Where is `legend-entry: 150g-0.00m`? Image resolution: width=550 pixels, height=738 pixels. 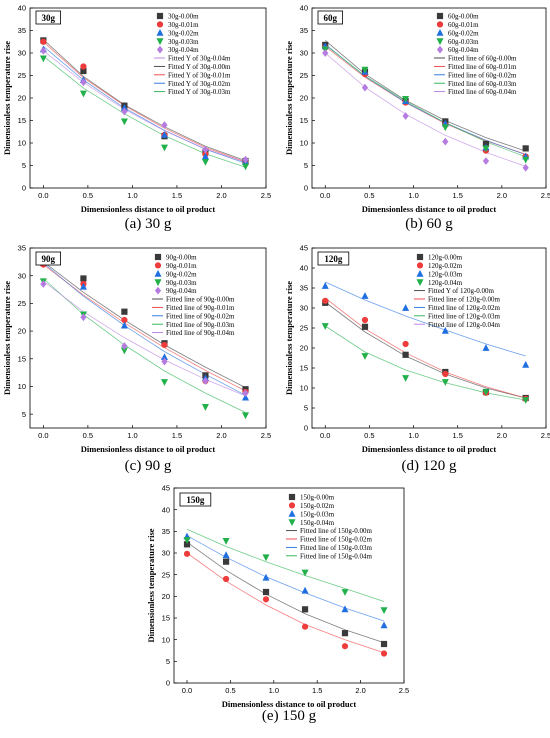 legend-entry: 150g-0.00m is located at coordinates (317, 498).